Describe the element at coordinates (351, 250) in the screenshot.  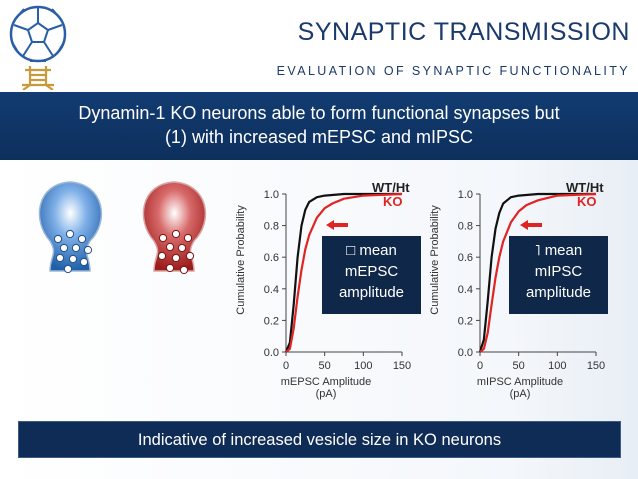
I see `callout-symbol: □` at that location.